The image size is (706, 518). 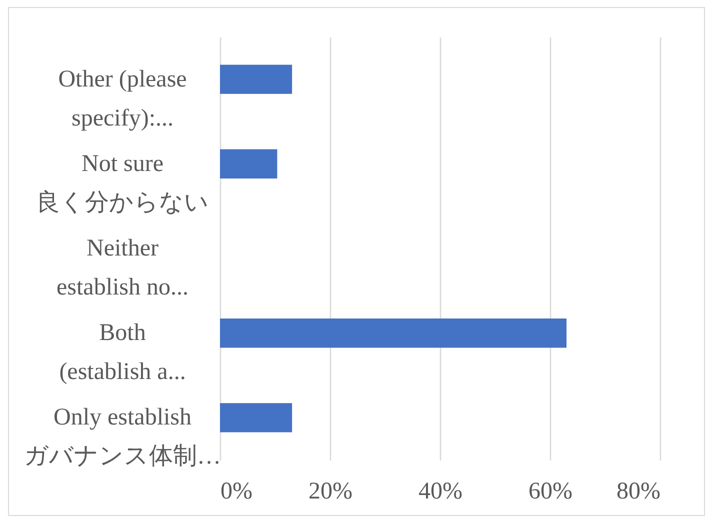 What do you see at coordinates (440, 491) in the screenshot?
I see `x-tick-label: 40%` at bounding box center [440, 491].